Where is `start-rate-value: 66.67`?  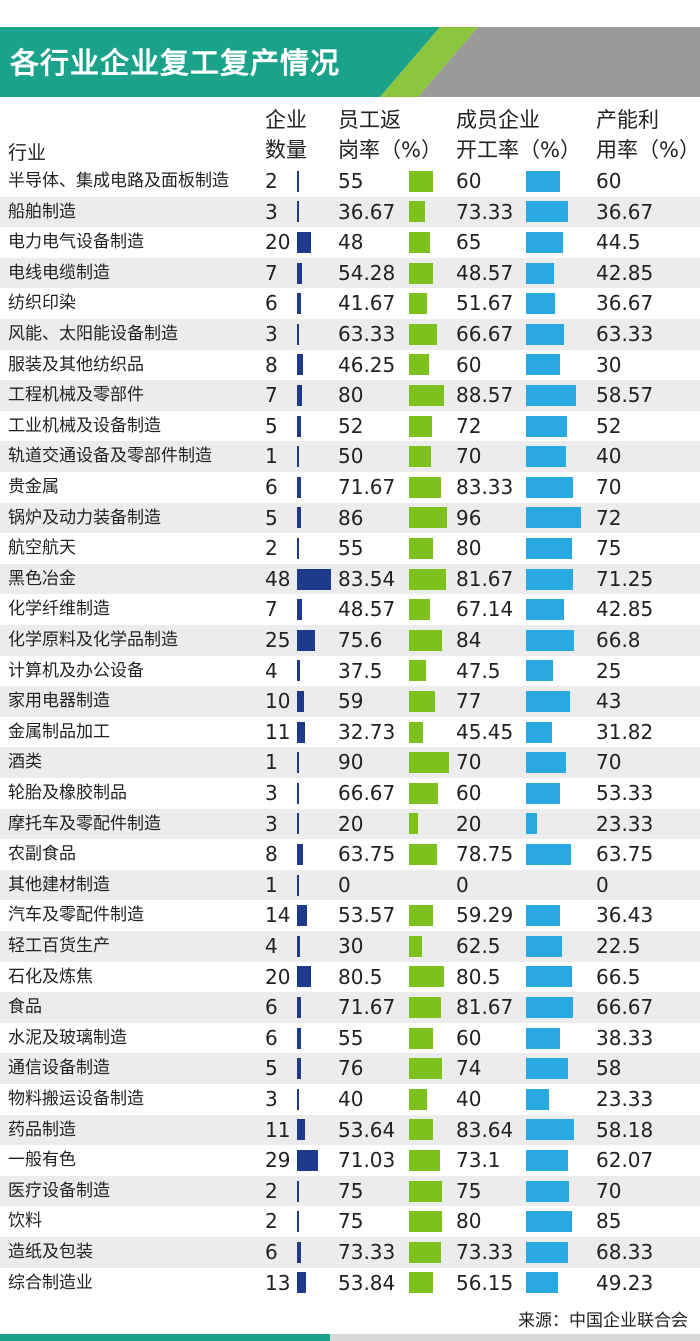 start-rate-value: 66.67 is located at coordinates (485, 334).